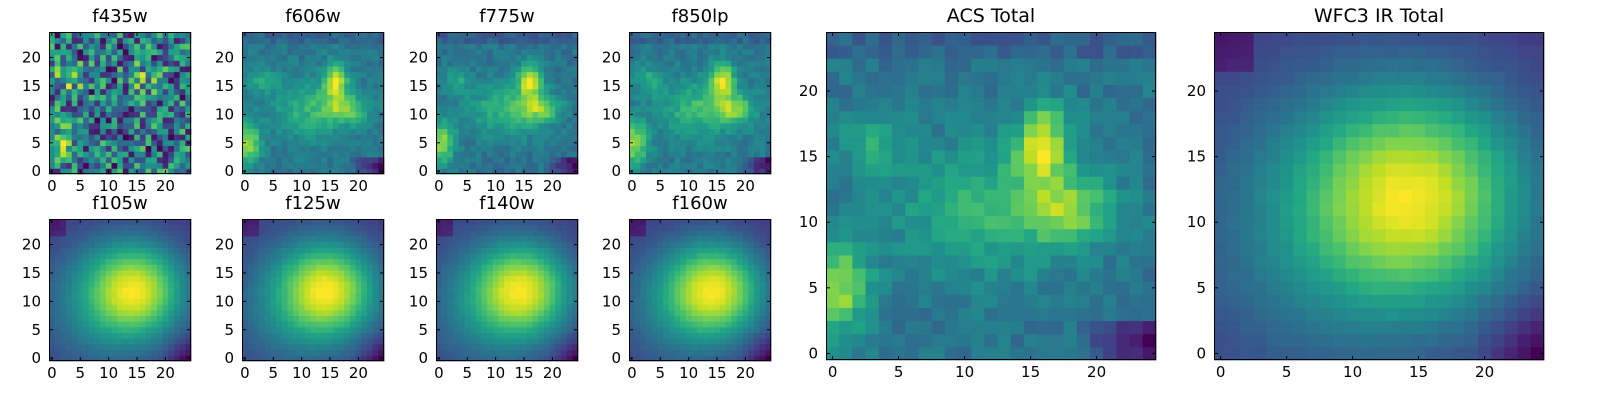  Describe the element at coordinates (494, 287) in the screenshot. I see `panel-f140w: f140w 0 5 10 15 20 0 5 10 15 20` at that location.